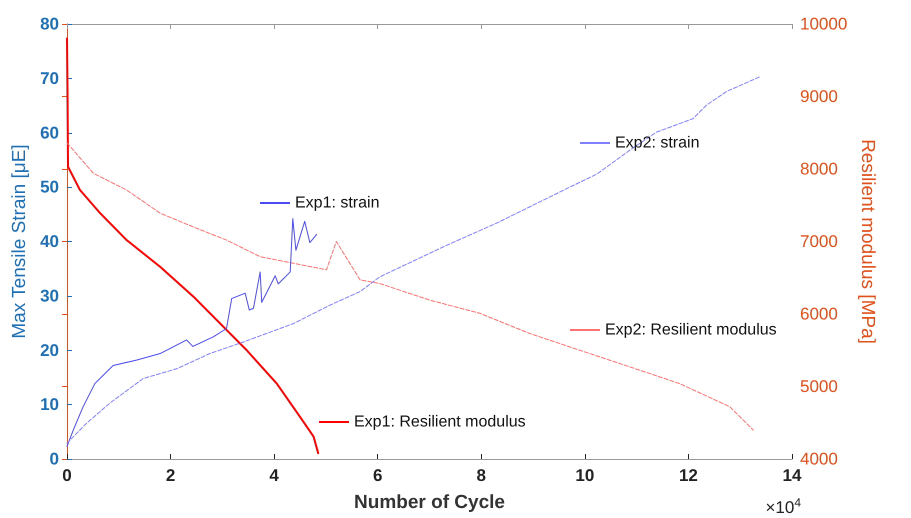 The image size is (911, 518). I want to click on y2-tick-label: 8000, so click(819, 169).